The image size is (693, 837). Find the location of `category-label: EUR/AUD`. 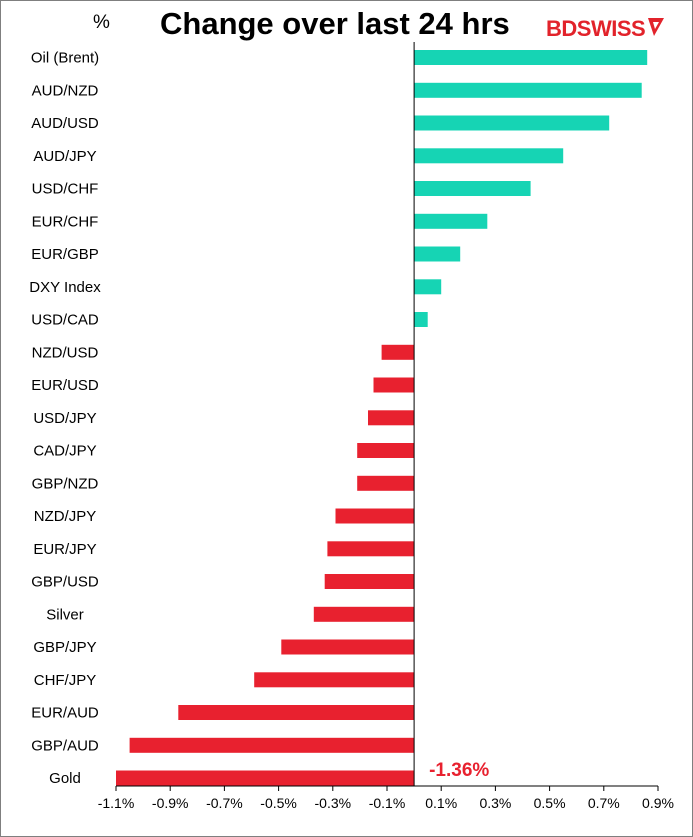

category-label: EUR/AUD is located at coordinates (65, 713).